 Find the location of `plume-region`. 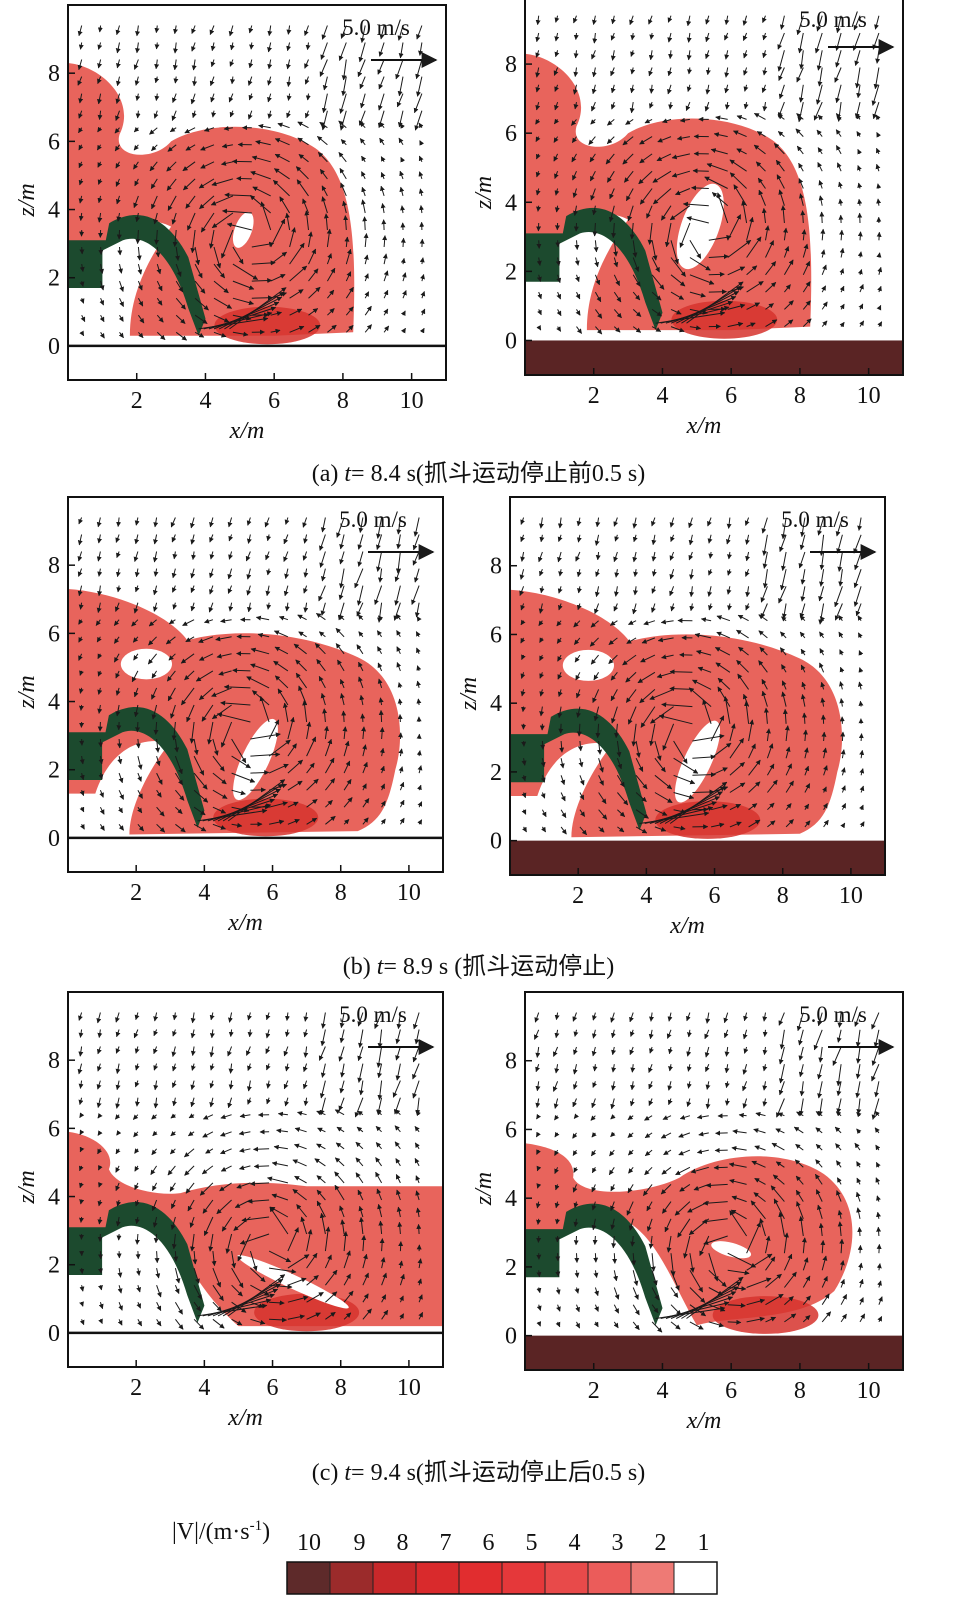

plume-region is located at coordinates (668, 192).